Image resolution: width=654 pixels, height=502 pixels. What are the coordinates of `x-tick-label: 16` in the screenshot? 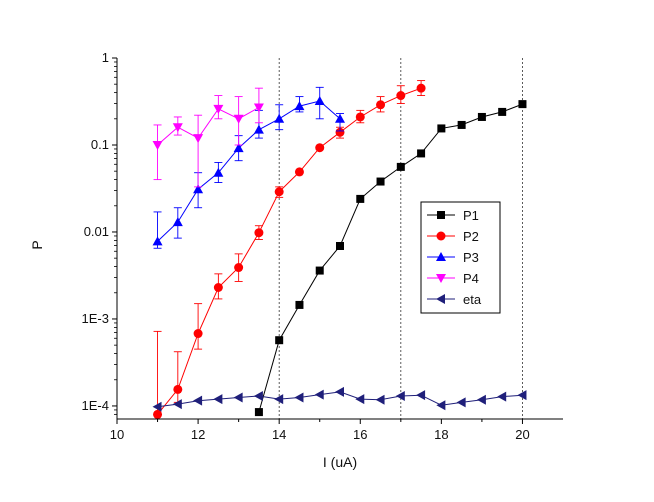 It's located at (360, 434).